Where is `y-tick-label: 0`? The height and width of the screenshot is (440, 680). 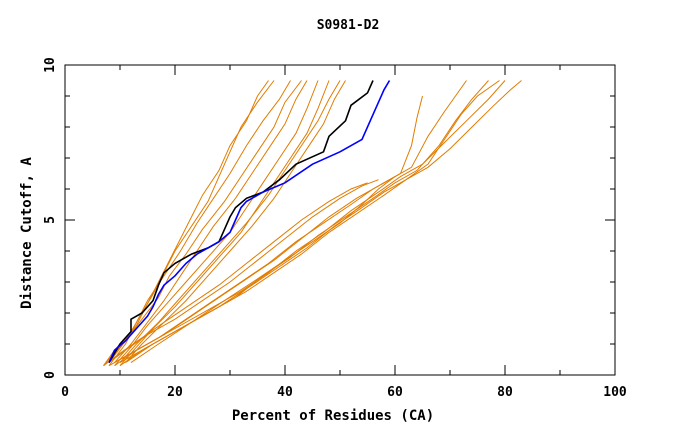 y-tick-label: 0 is located at coordinates (50, 375).